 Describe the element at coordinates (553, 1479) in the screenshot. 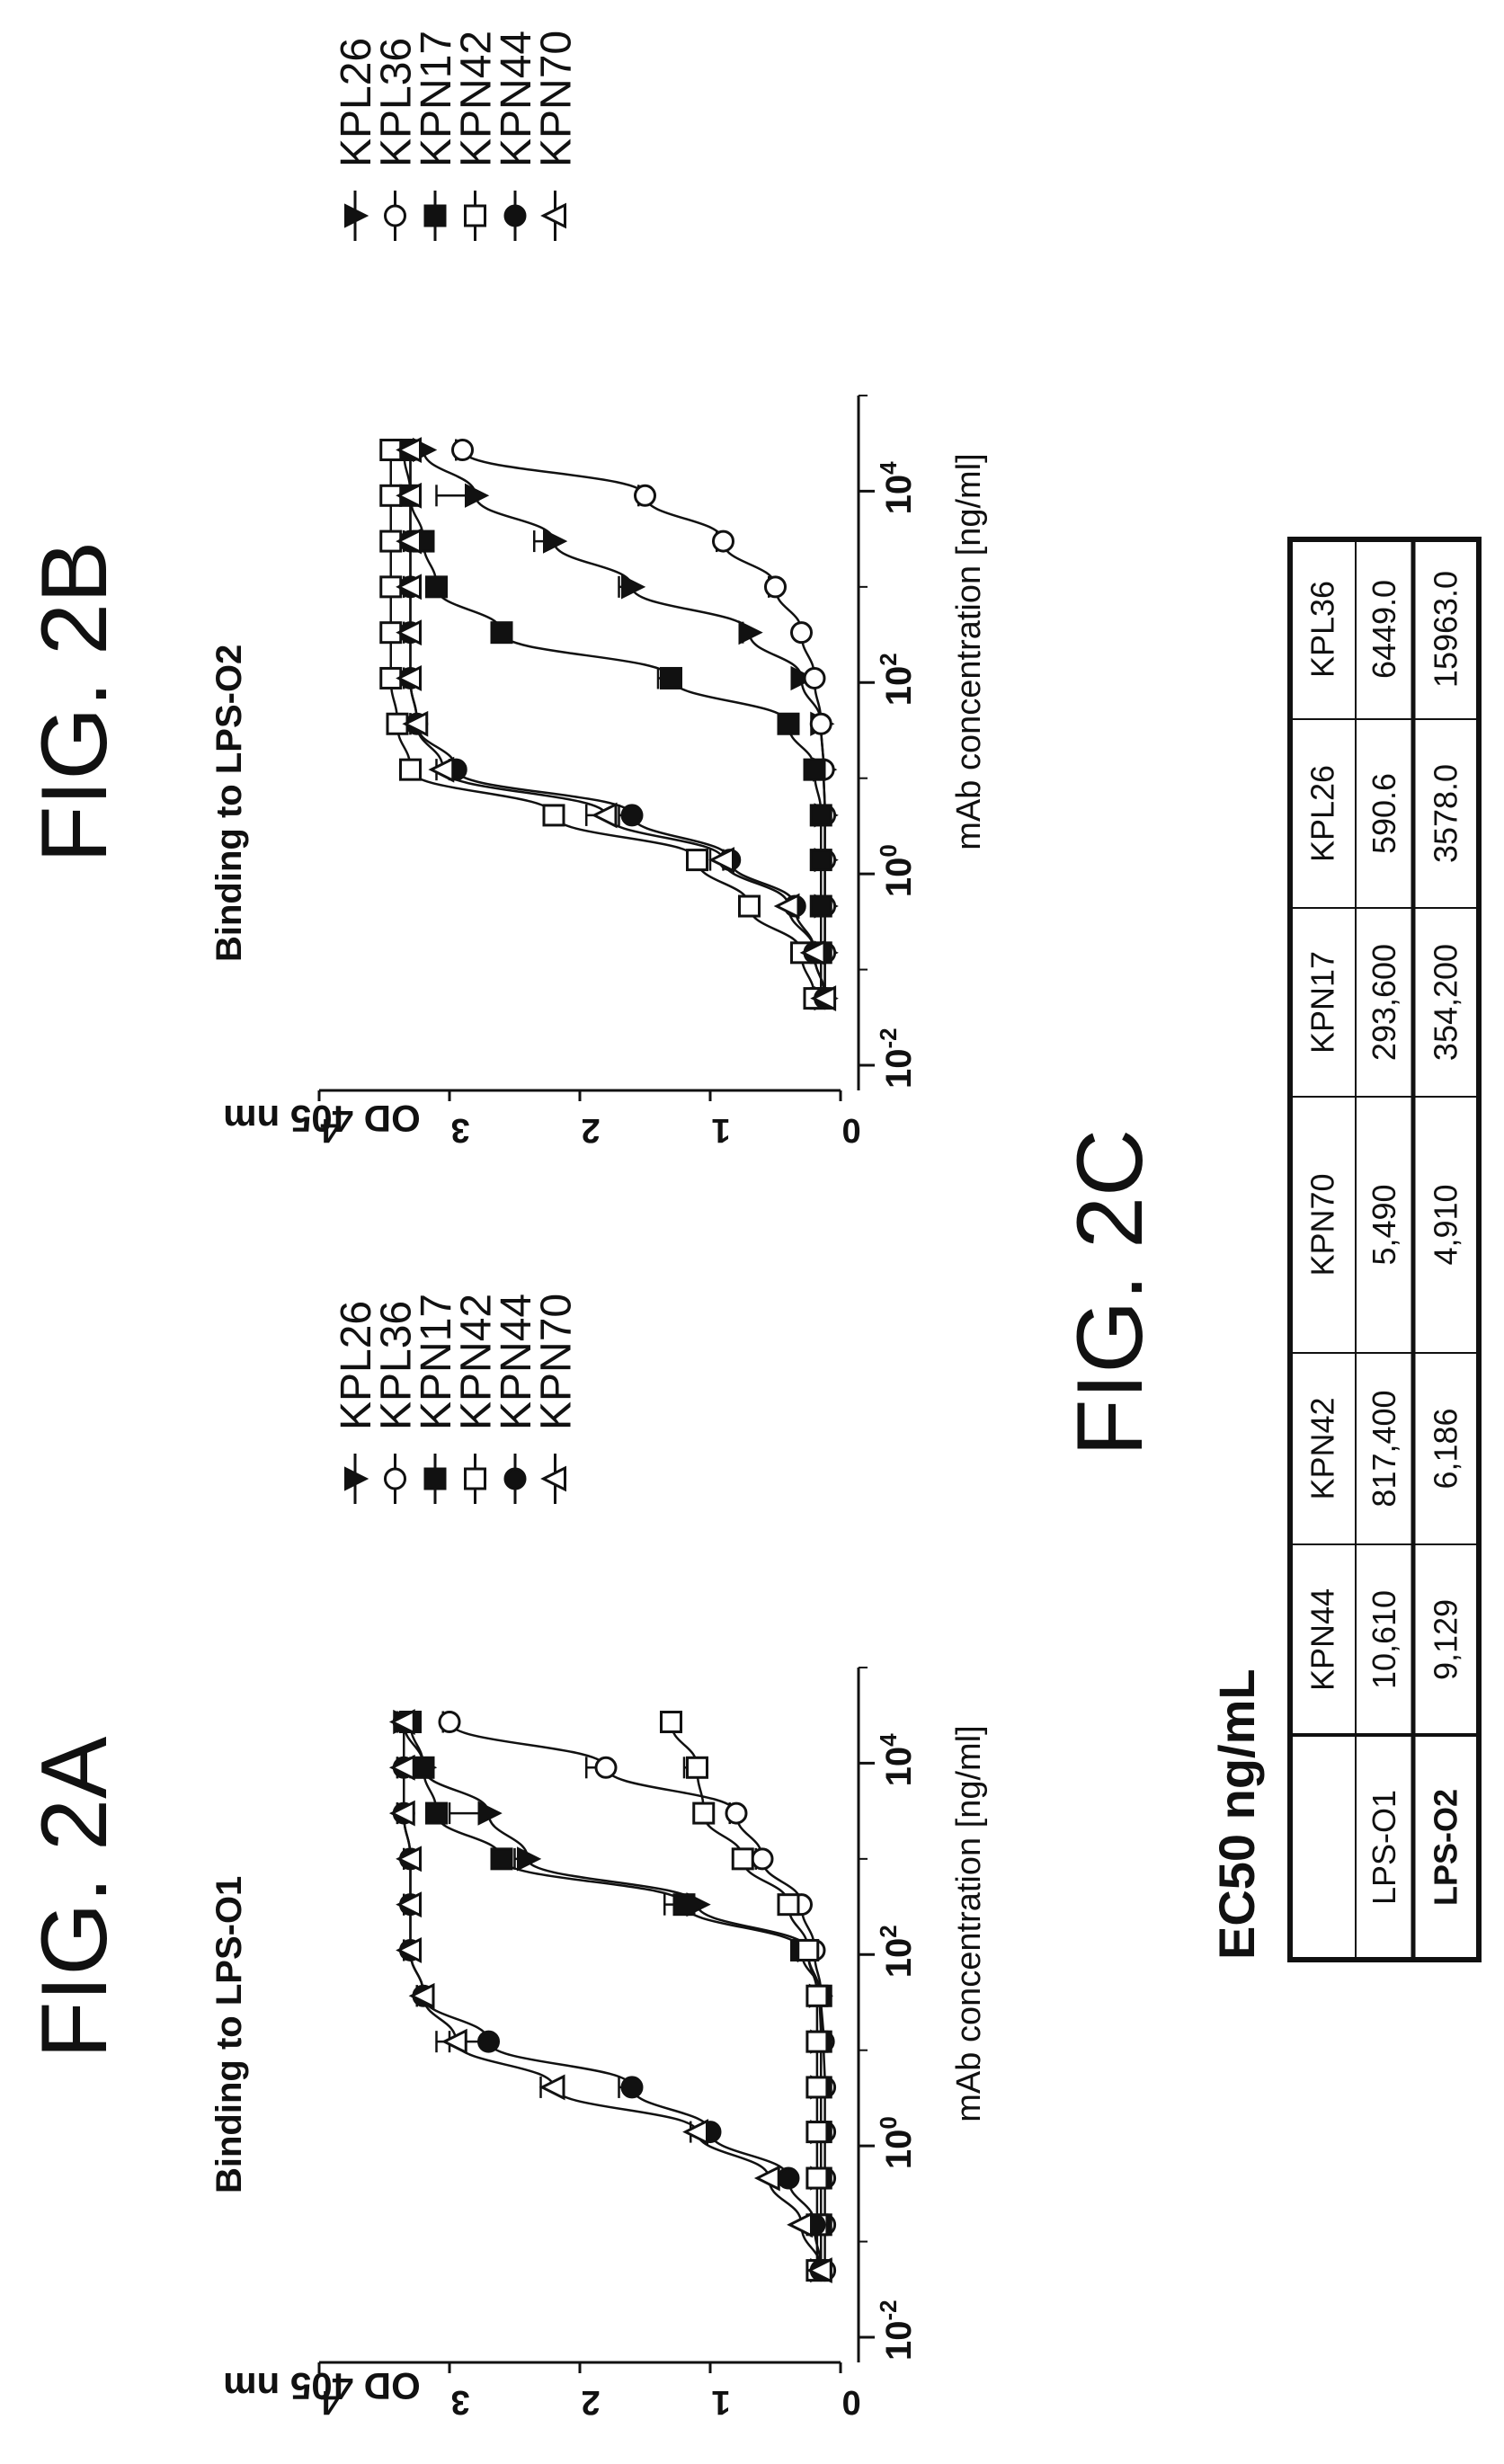

I see `legend-marker-KPN70` at that location.